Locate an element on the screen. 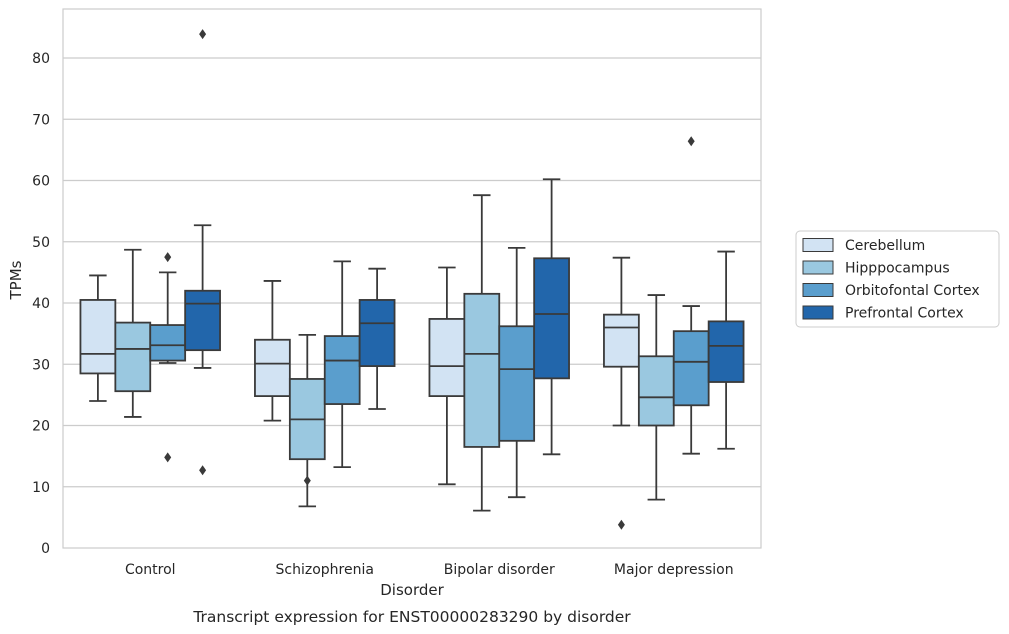  y-axis-label: TPMs is located at coordinates (16, 280).